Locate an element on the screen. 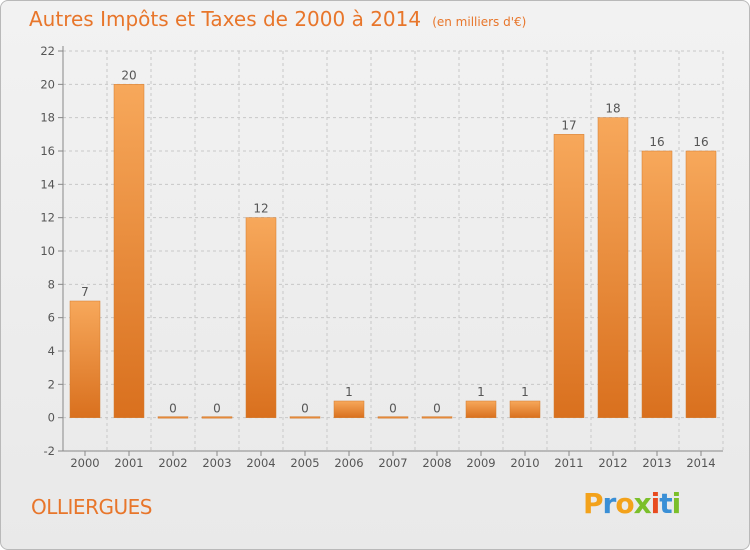 Image resolution: width=750 pixels, height=550 pixels. y-tick-label: 8 is located at coordinates (51, 284).